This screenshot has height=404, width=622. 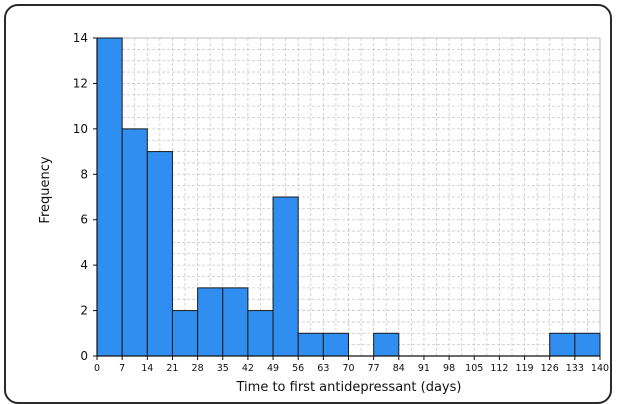 What do you see at coordinates (172, 368) in the screenshot?
I see `x-tick-label: 21` at bounding box center [172, 368].